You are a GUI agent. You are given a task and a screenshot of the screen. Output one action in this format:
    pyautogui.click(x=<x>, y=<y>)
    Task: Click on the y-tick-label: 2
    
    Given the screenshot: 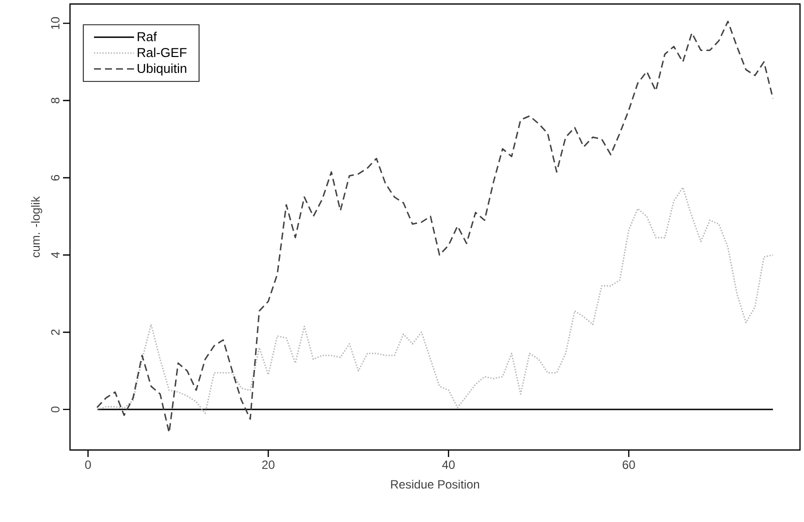 What is the action you would take?
    pyautogui.click(x=55, y=332)
    